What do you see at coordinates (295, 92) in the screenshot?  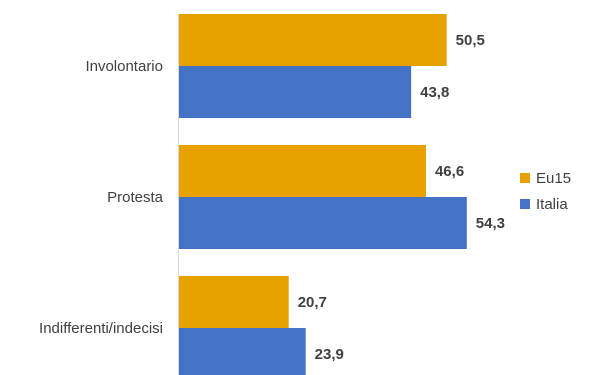 I see `bar-involontario-italia` at bounding box center [295, 92].